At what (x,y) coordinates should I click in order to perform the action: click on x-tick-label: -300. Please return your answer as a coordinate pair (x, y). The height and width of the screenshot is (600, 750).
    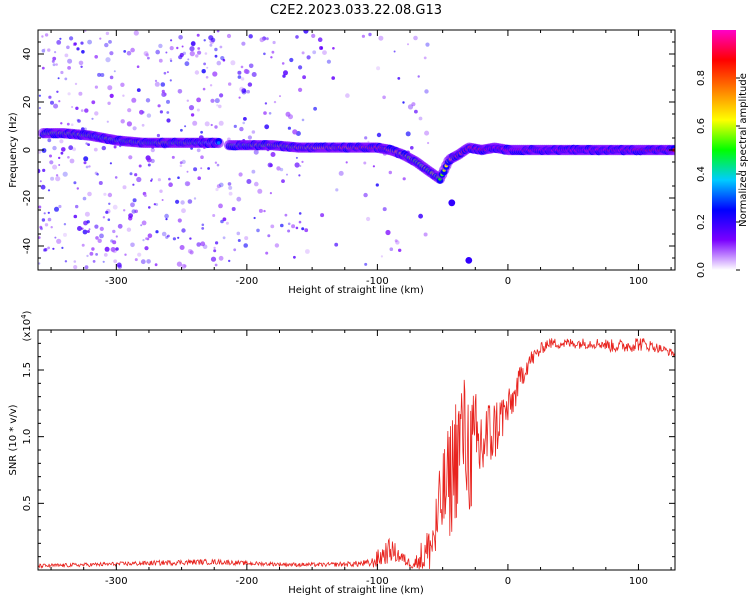
    Looking at the image, I should click on (116, 281).